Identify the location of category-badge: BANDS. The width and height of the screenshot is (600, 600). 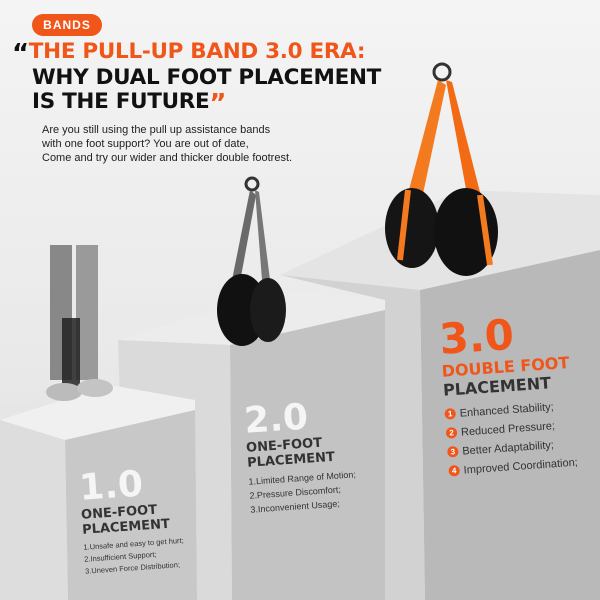
(67, 25).